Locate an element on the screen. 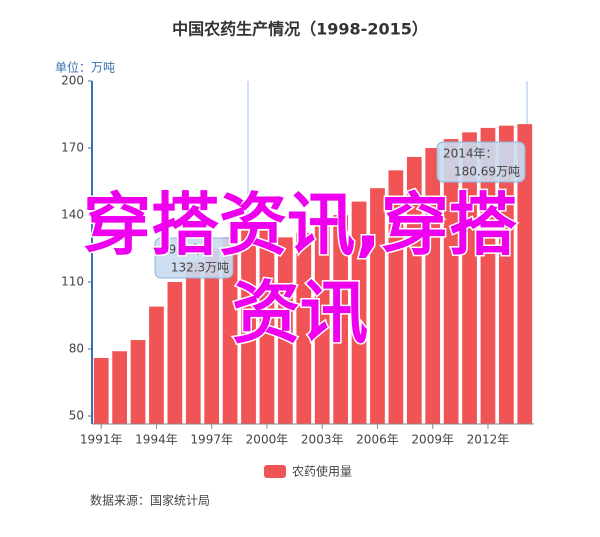 The image size is (600, 537). legend-swatch is located at coordinates (275, 471).